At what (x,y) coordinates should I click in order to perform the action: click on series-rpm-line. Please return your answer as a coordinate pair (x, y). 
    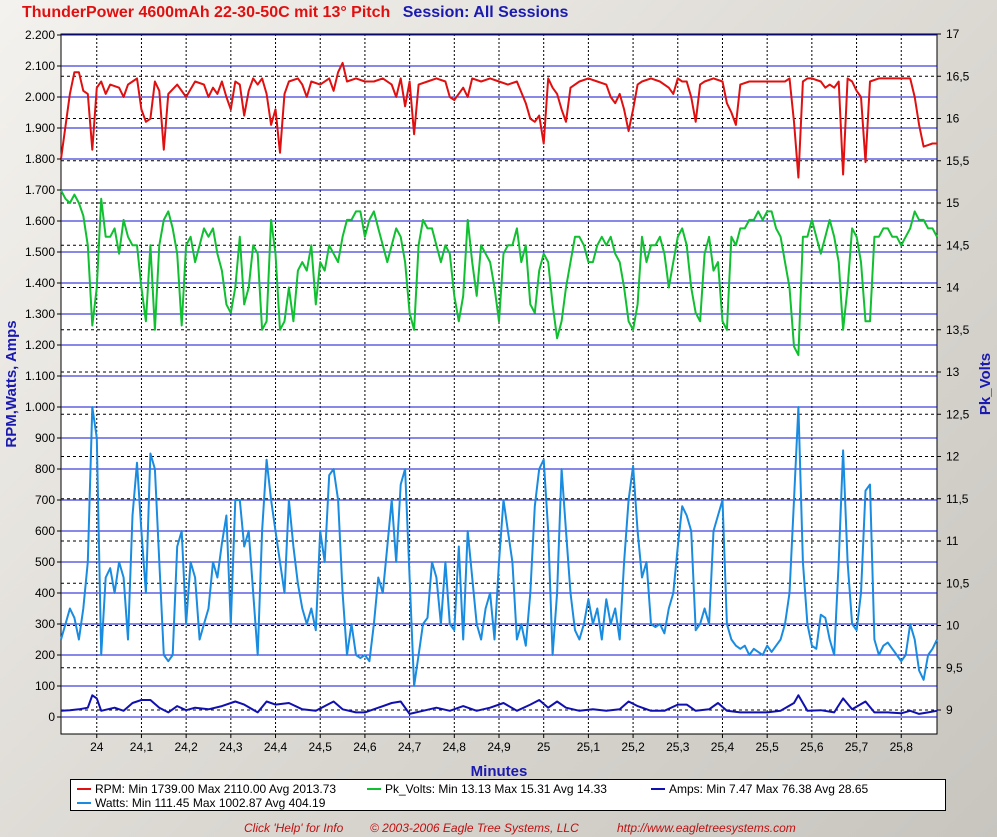
    Looking at the image, I should click on (498, 120).